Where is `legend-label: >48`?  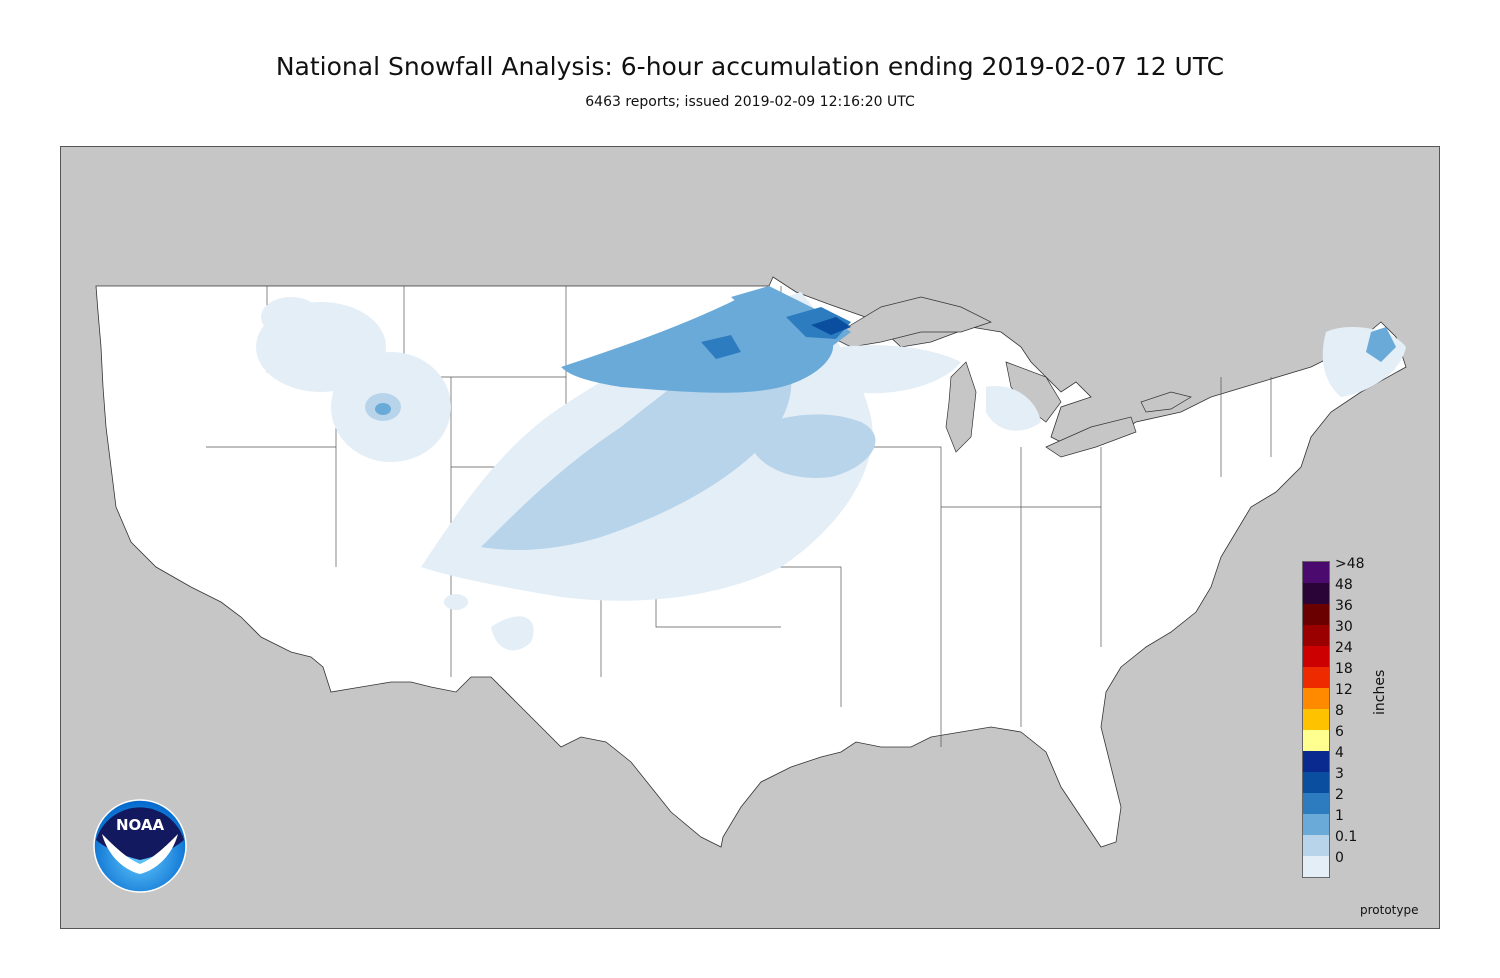
legend-label: >48 is located at coordinates (1350, 564).